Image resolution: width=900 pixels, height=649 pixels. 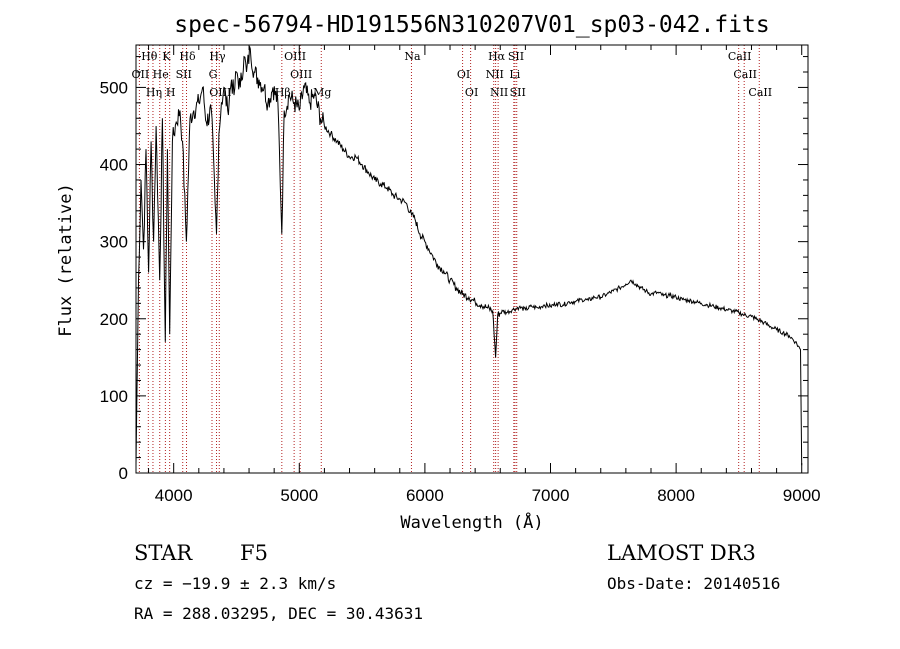 What do you see at coordinates (278, 613) in the screenshot?
I see `ra-dec-coords: RA = 288.03295, DEC = 30.43631` at bounding box center [278, 613].